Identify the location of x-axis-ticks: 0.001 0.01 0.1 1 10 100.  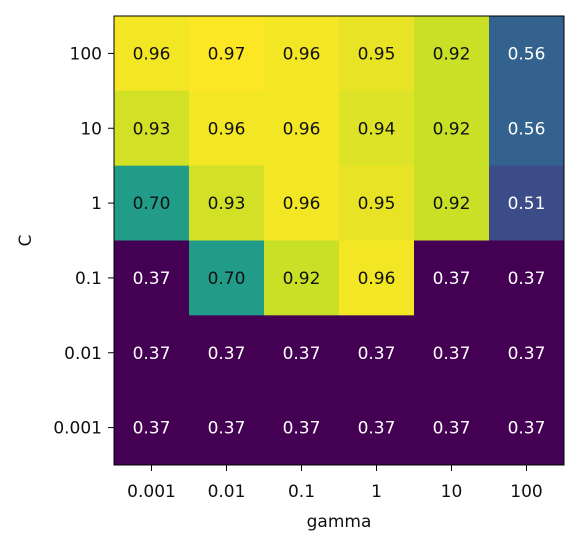
(335, 483).